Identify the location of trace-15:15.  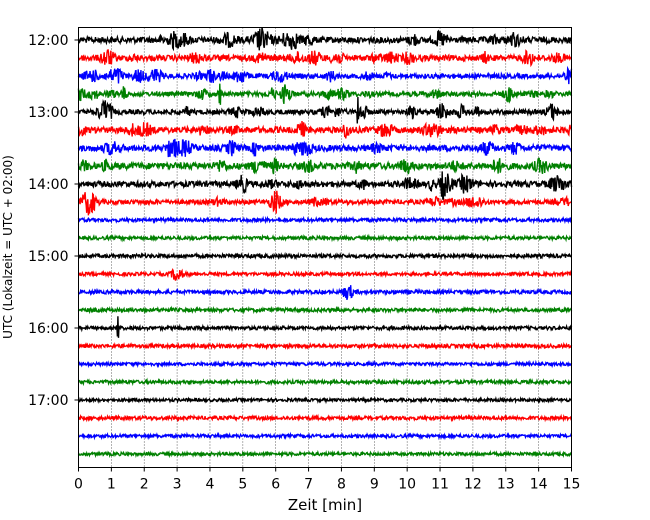
(325, 274).